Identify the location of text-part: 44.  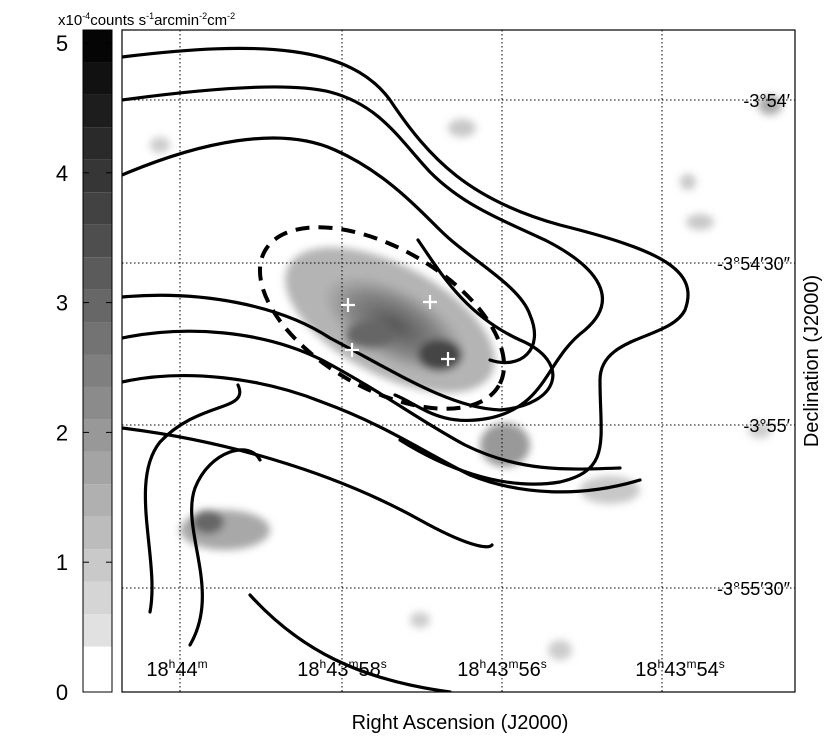
(186, 670).